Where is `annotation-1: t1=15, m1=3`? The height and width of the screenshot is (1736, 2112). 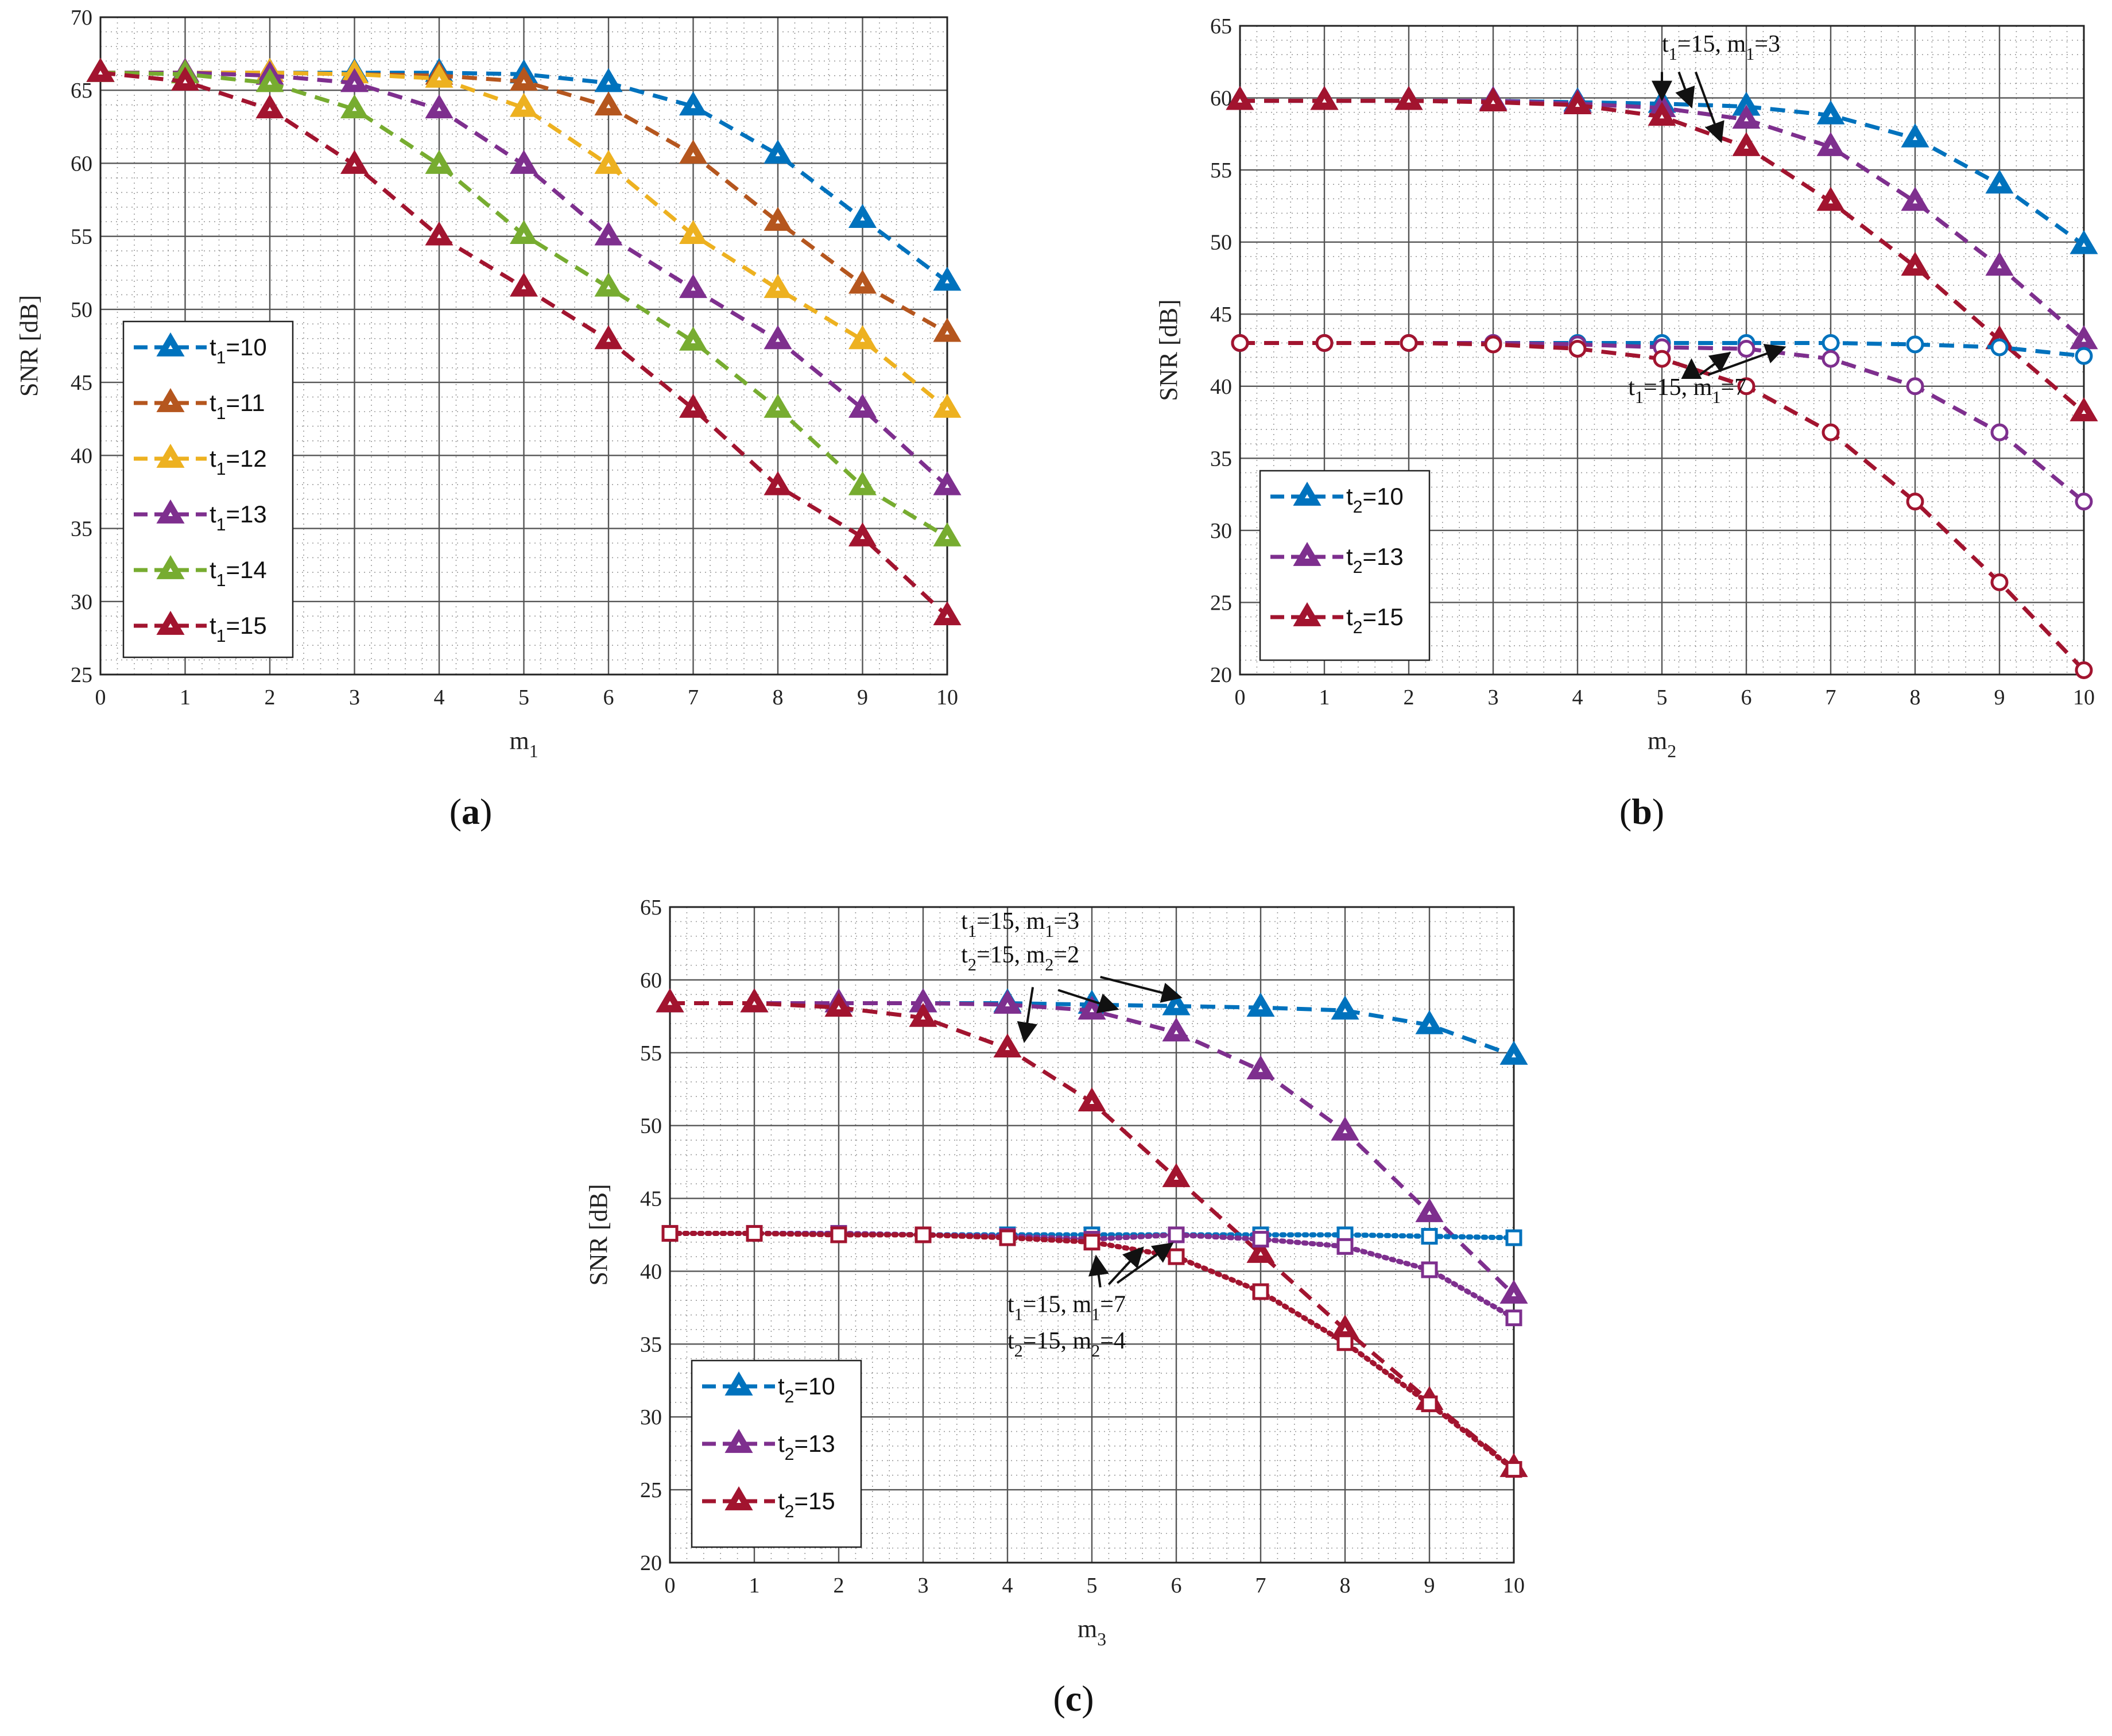 annotation-1: t1=15, m1=3 is located at coordinates (1020, 924).